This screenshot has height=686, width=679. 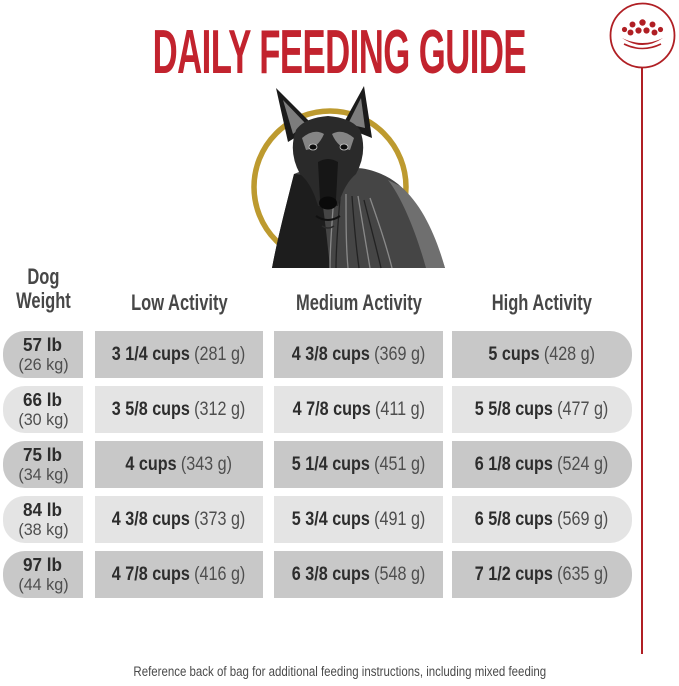 What do you see at coordinates (179, 519) in the screenshot?
I see `low-activity-cell: 4 3/8 cups (373 g)` at bounding box center [179, 519].